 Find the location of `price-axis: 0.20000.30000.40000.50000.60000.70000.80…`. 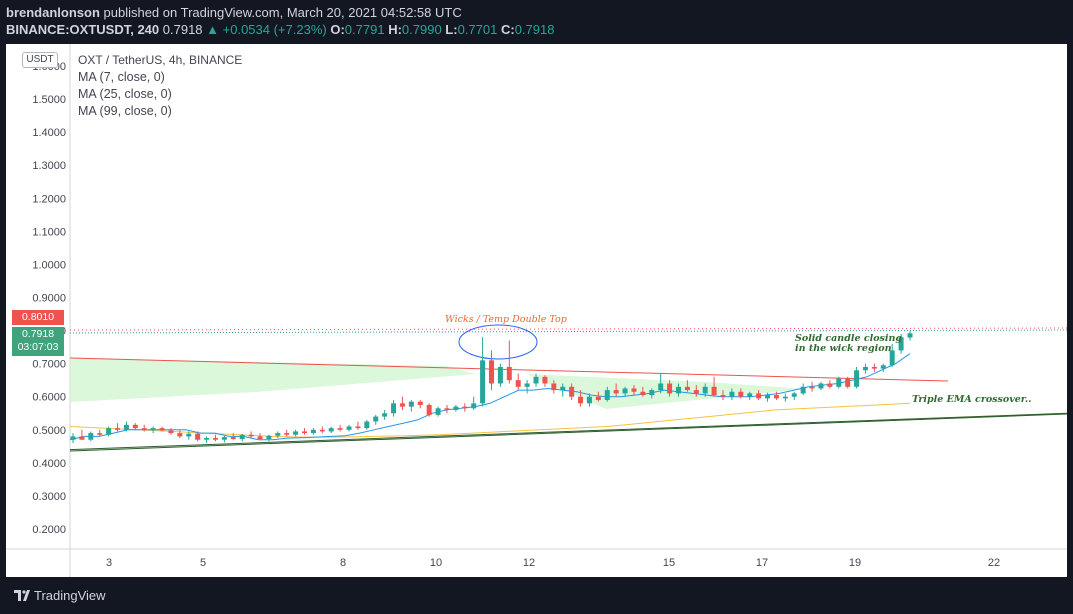

price-axis: 0.20000.30000.40000.50000.60000.70000.80… is located at coordinates (49, 298).